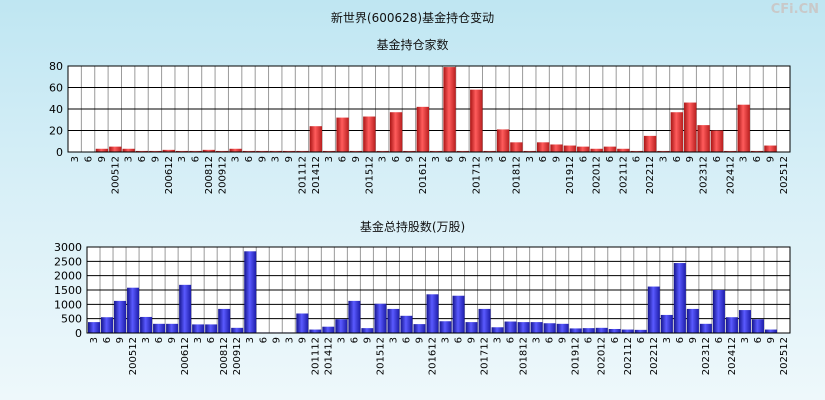 Image resolution: width=825 pixels, height=400 pixels. Describe the element at coordinates (68, 290) in the screenshot. I see `y-tick-label: 1500` at that location.